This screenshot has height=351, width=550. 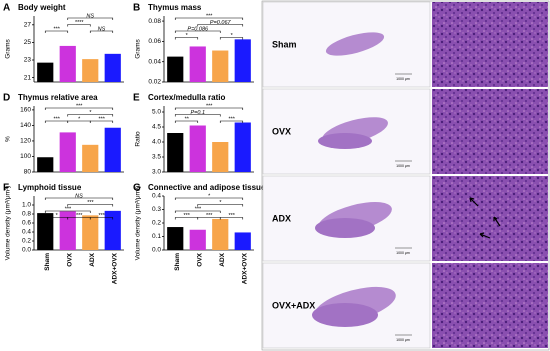 What do you see at coordinates (281, 218) in the screenshot?
I see `row-label: ADX` at bounding box center [281, 218].